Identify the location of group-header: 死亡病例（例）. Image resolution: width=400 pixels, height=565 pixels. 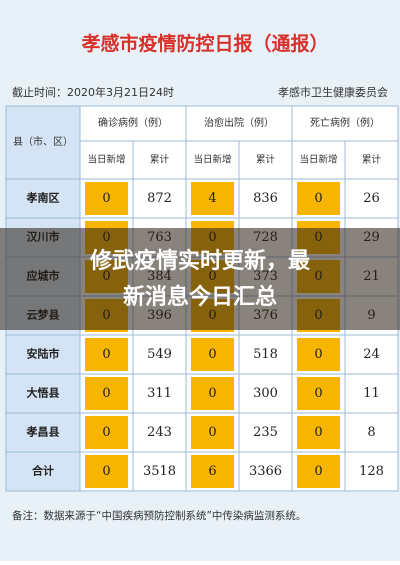
(345, 122).